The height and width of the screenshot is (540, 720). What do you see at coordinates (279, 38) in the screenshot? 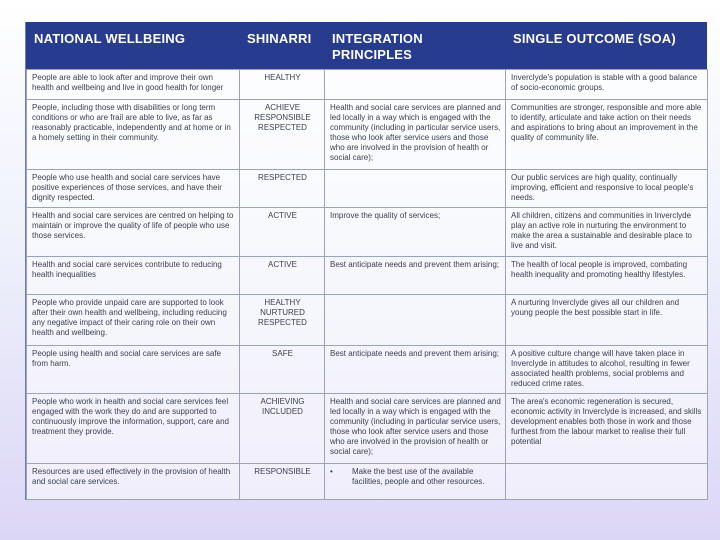
I see `header-shinarri: SHINARRI` at bounding box center [279, 38].